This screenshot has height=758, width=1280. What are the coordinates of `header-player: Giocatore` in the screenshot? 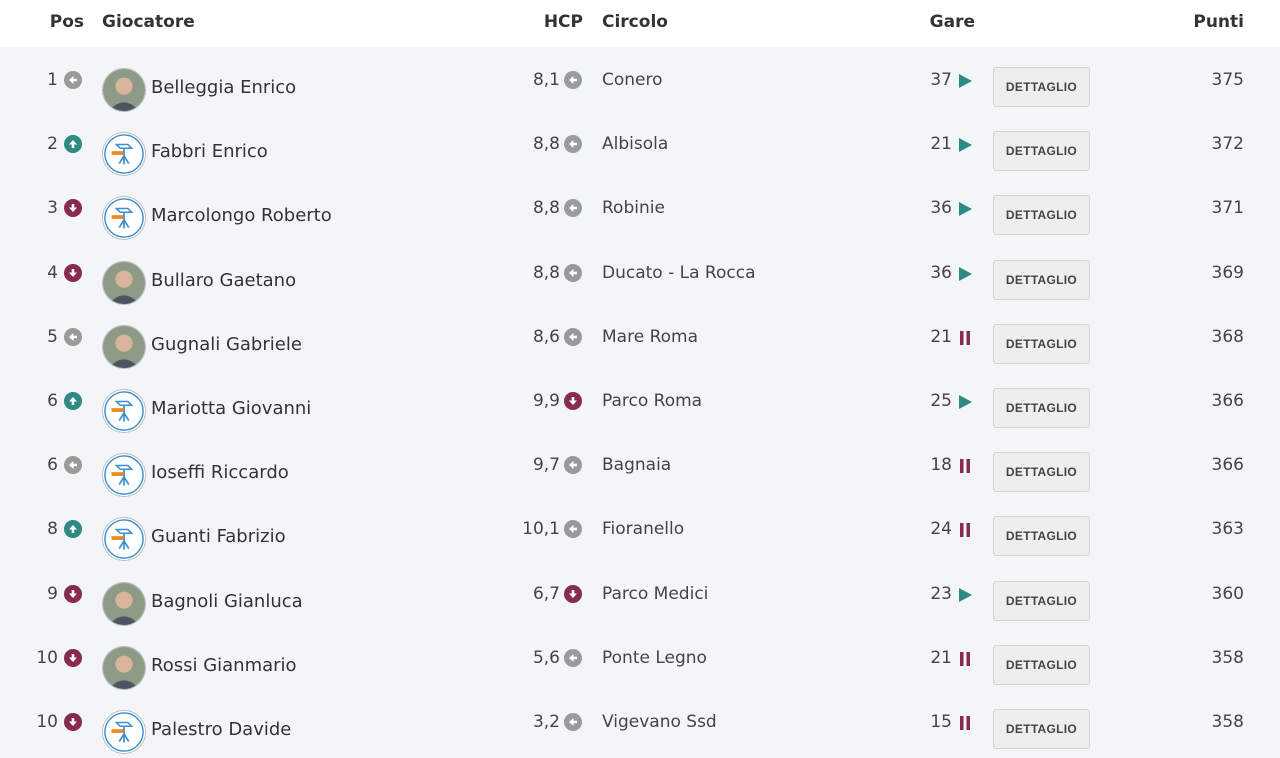 It's located at (148, 22).